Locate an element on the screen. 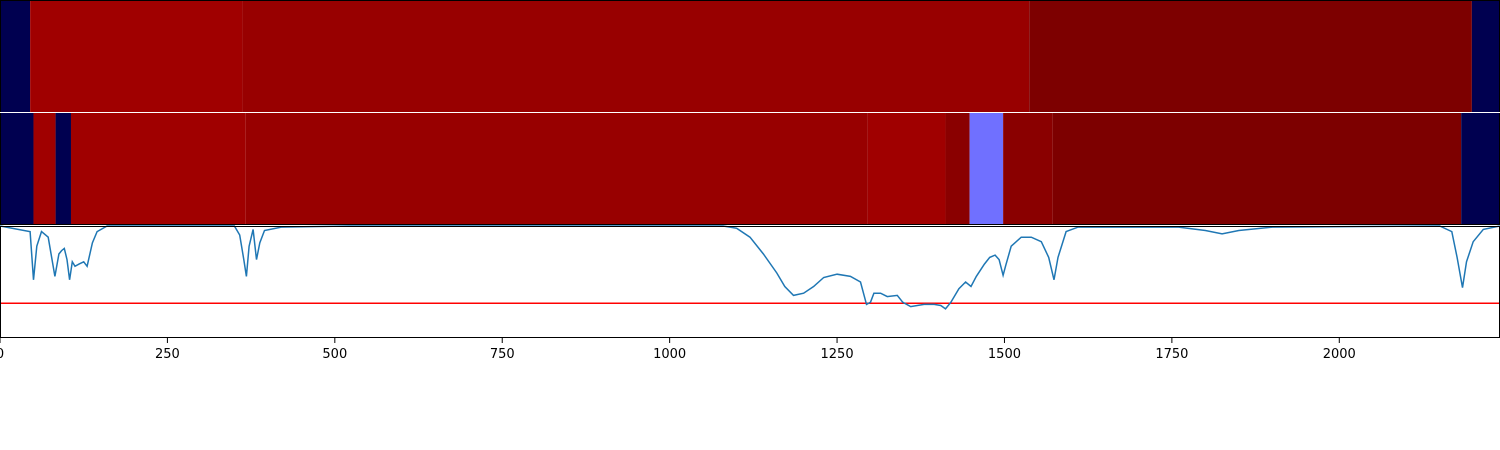  x-tick-label-1000: 1000 is located at coordinates (669, 354).